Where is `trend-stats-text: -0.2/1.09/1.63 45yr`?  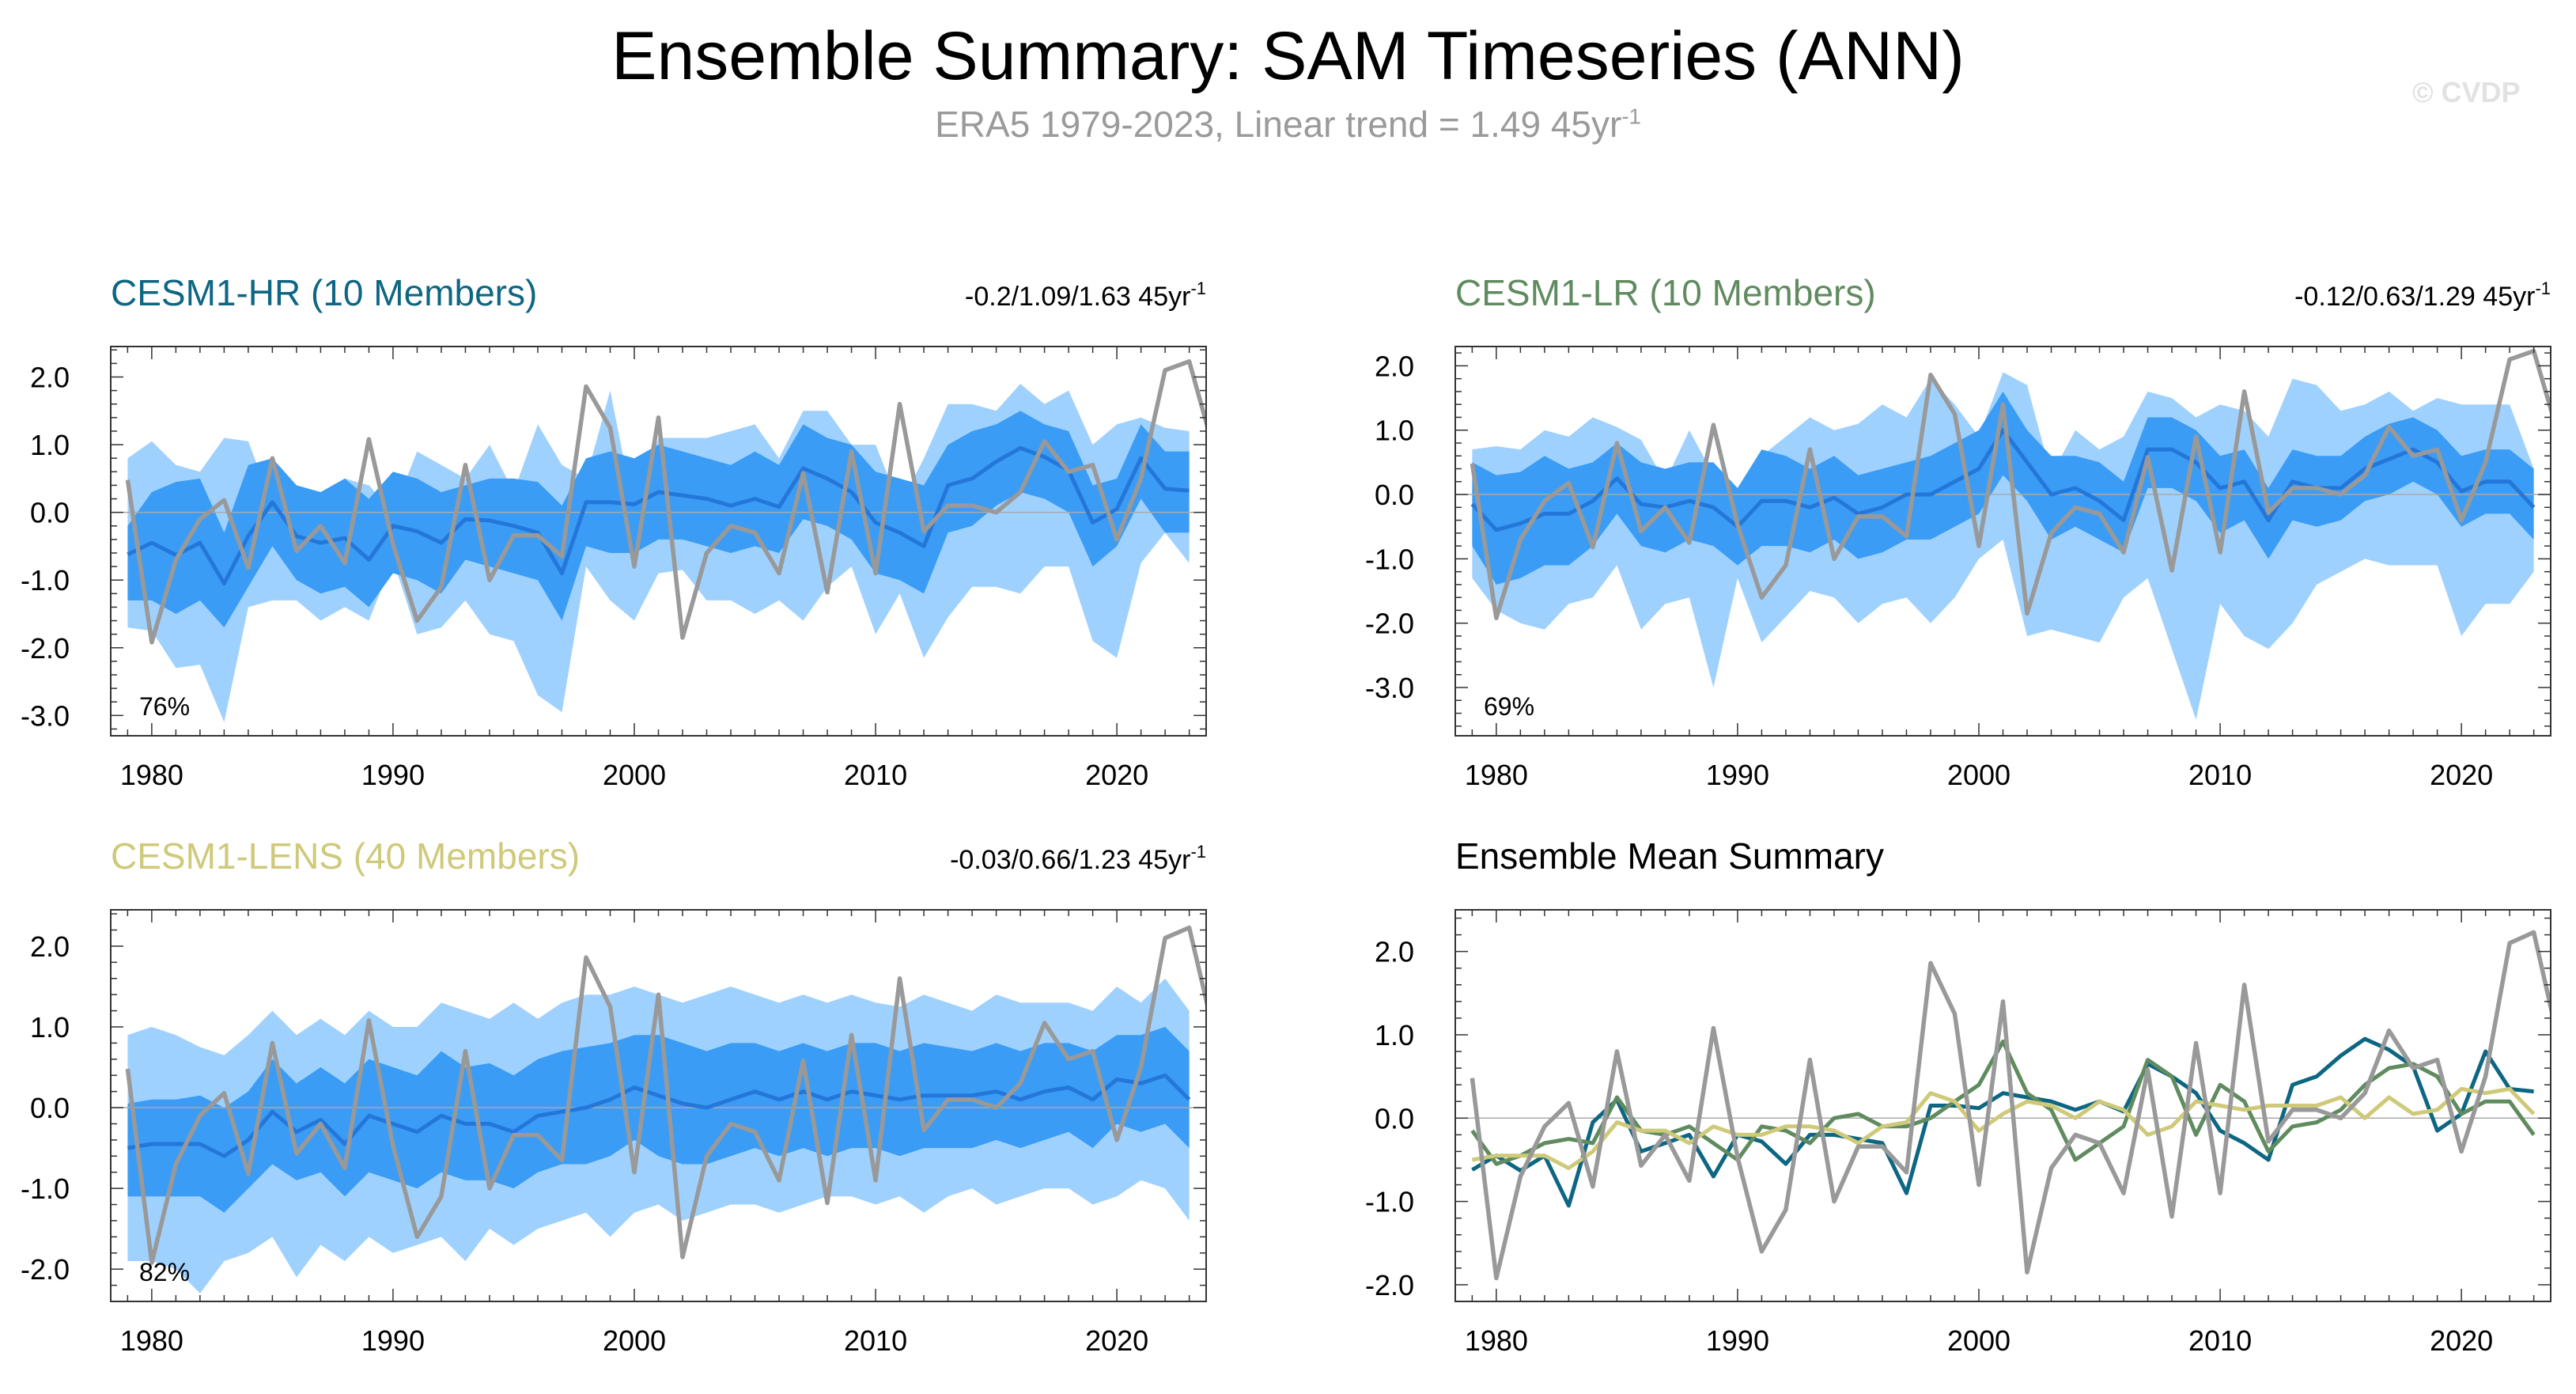 trend-stats-text: -0.2/1.09/1.63 45yr is located at coordinates (1077, 297).